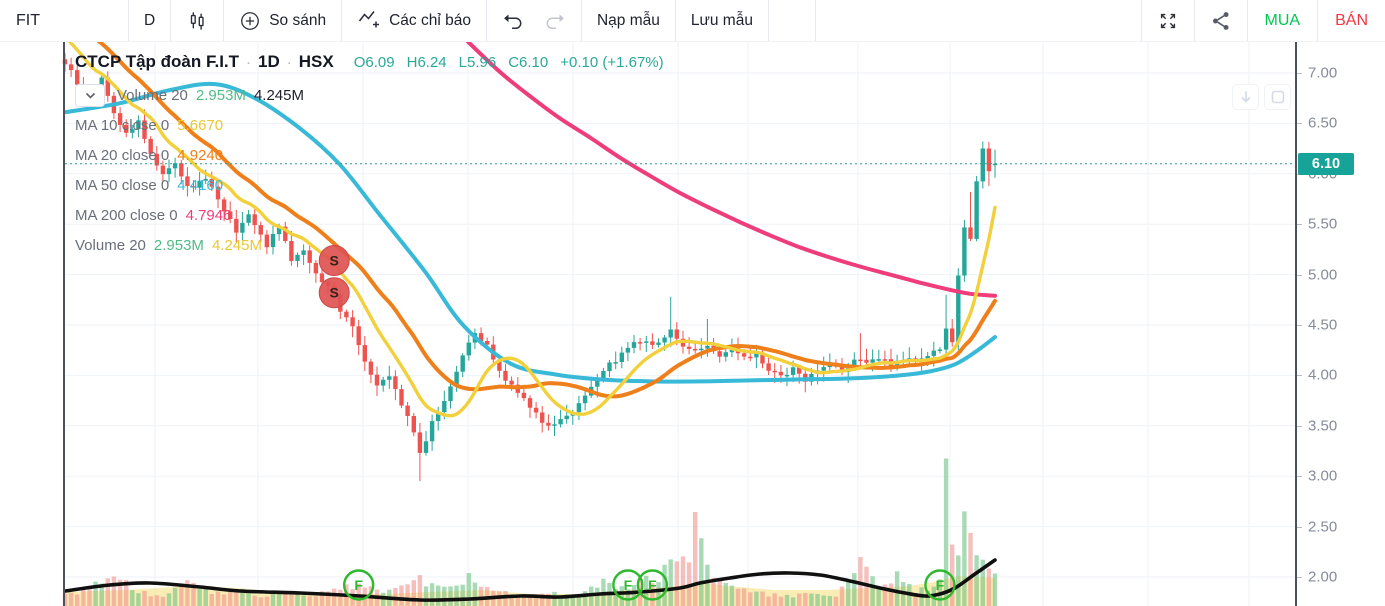  I want to click on compare-label: So sánh, so click(298, 20).